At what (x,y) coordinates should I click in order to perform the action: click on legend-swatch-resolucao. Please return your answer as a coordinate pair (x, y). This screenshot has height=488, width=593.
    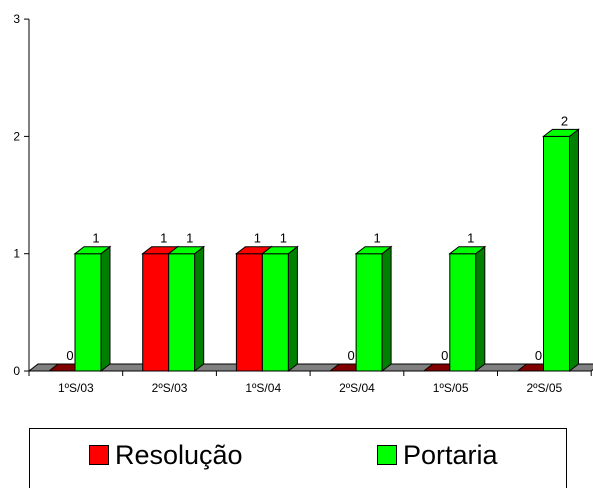
    Looking at the image, I should click on (99, 455).